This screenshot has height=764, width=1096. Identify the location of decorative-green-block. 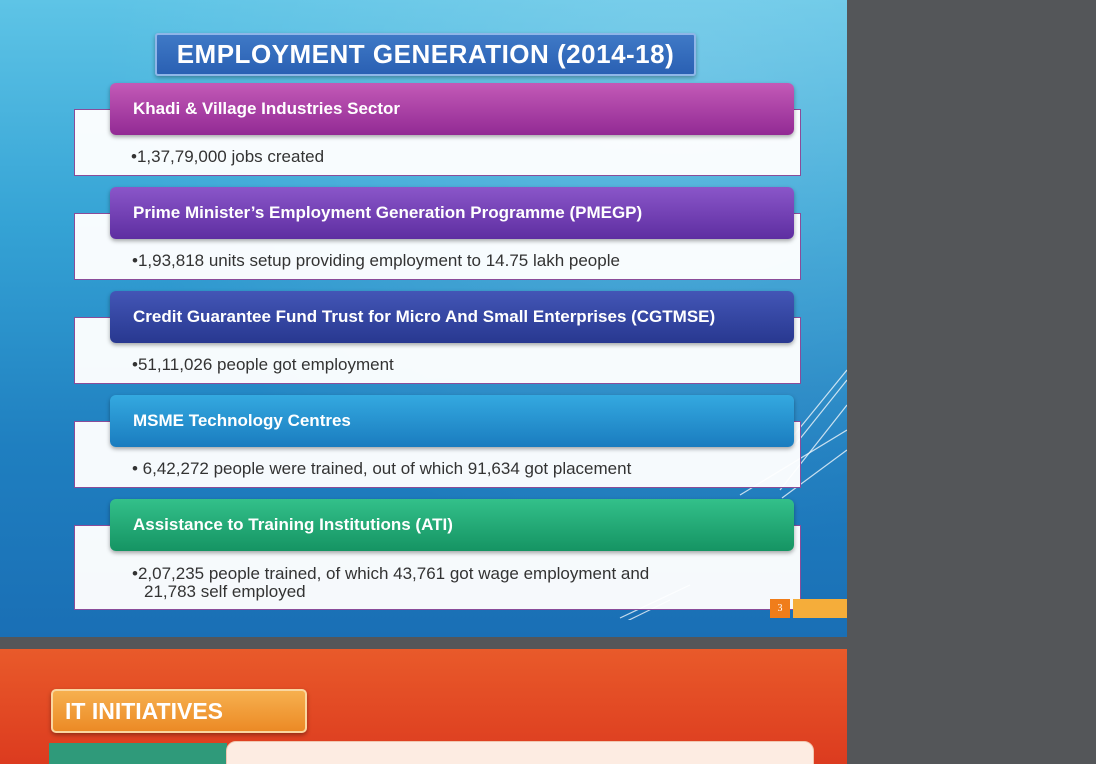
(138, 753).